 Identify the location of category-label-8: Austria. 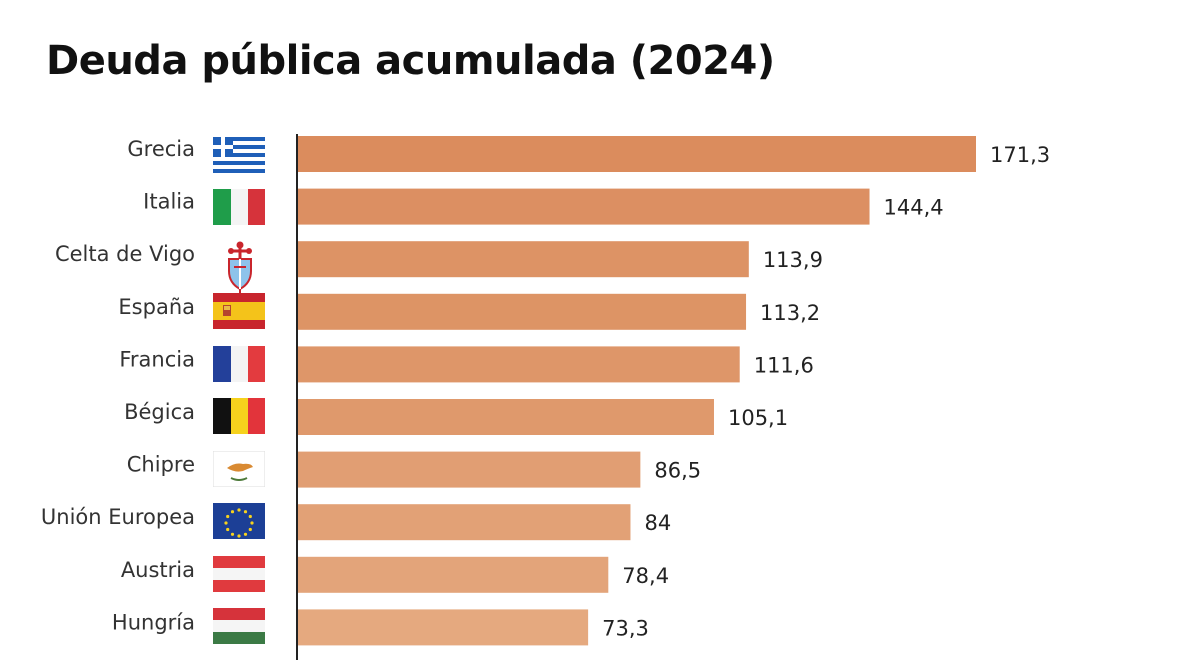
(158, 570).